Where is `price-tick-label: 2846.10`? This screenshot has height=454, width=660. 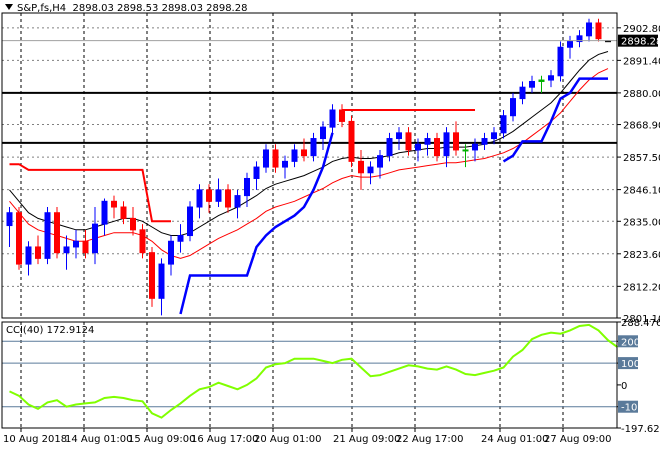
price-tick-label: 2846.10 is located at coordinates (641, 191).